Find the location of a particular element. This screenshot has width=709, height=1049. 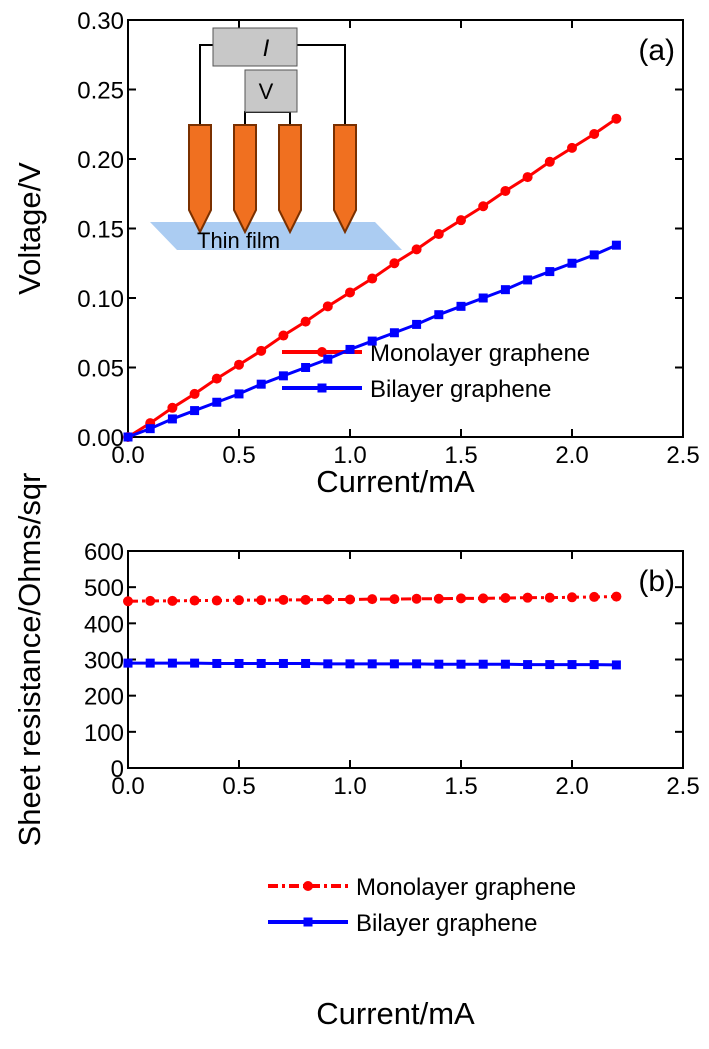

y-tick-label: 600 is located at coordinates (104, 552).